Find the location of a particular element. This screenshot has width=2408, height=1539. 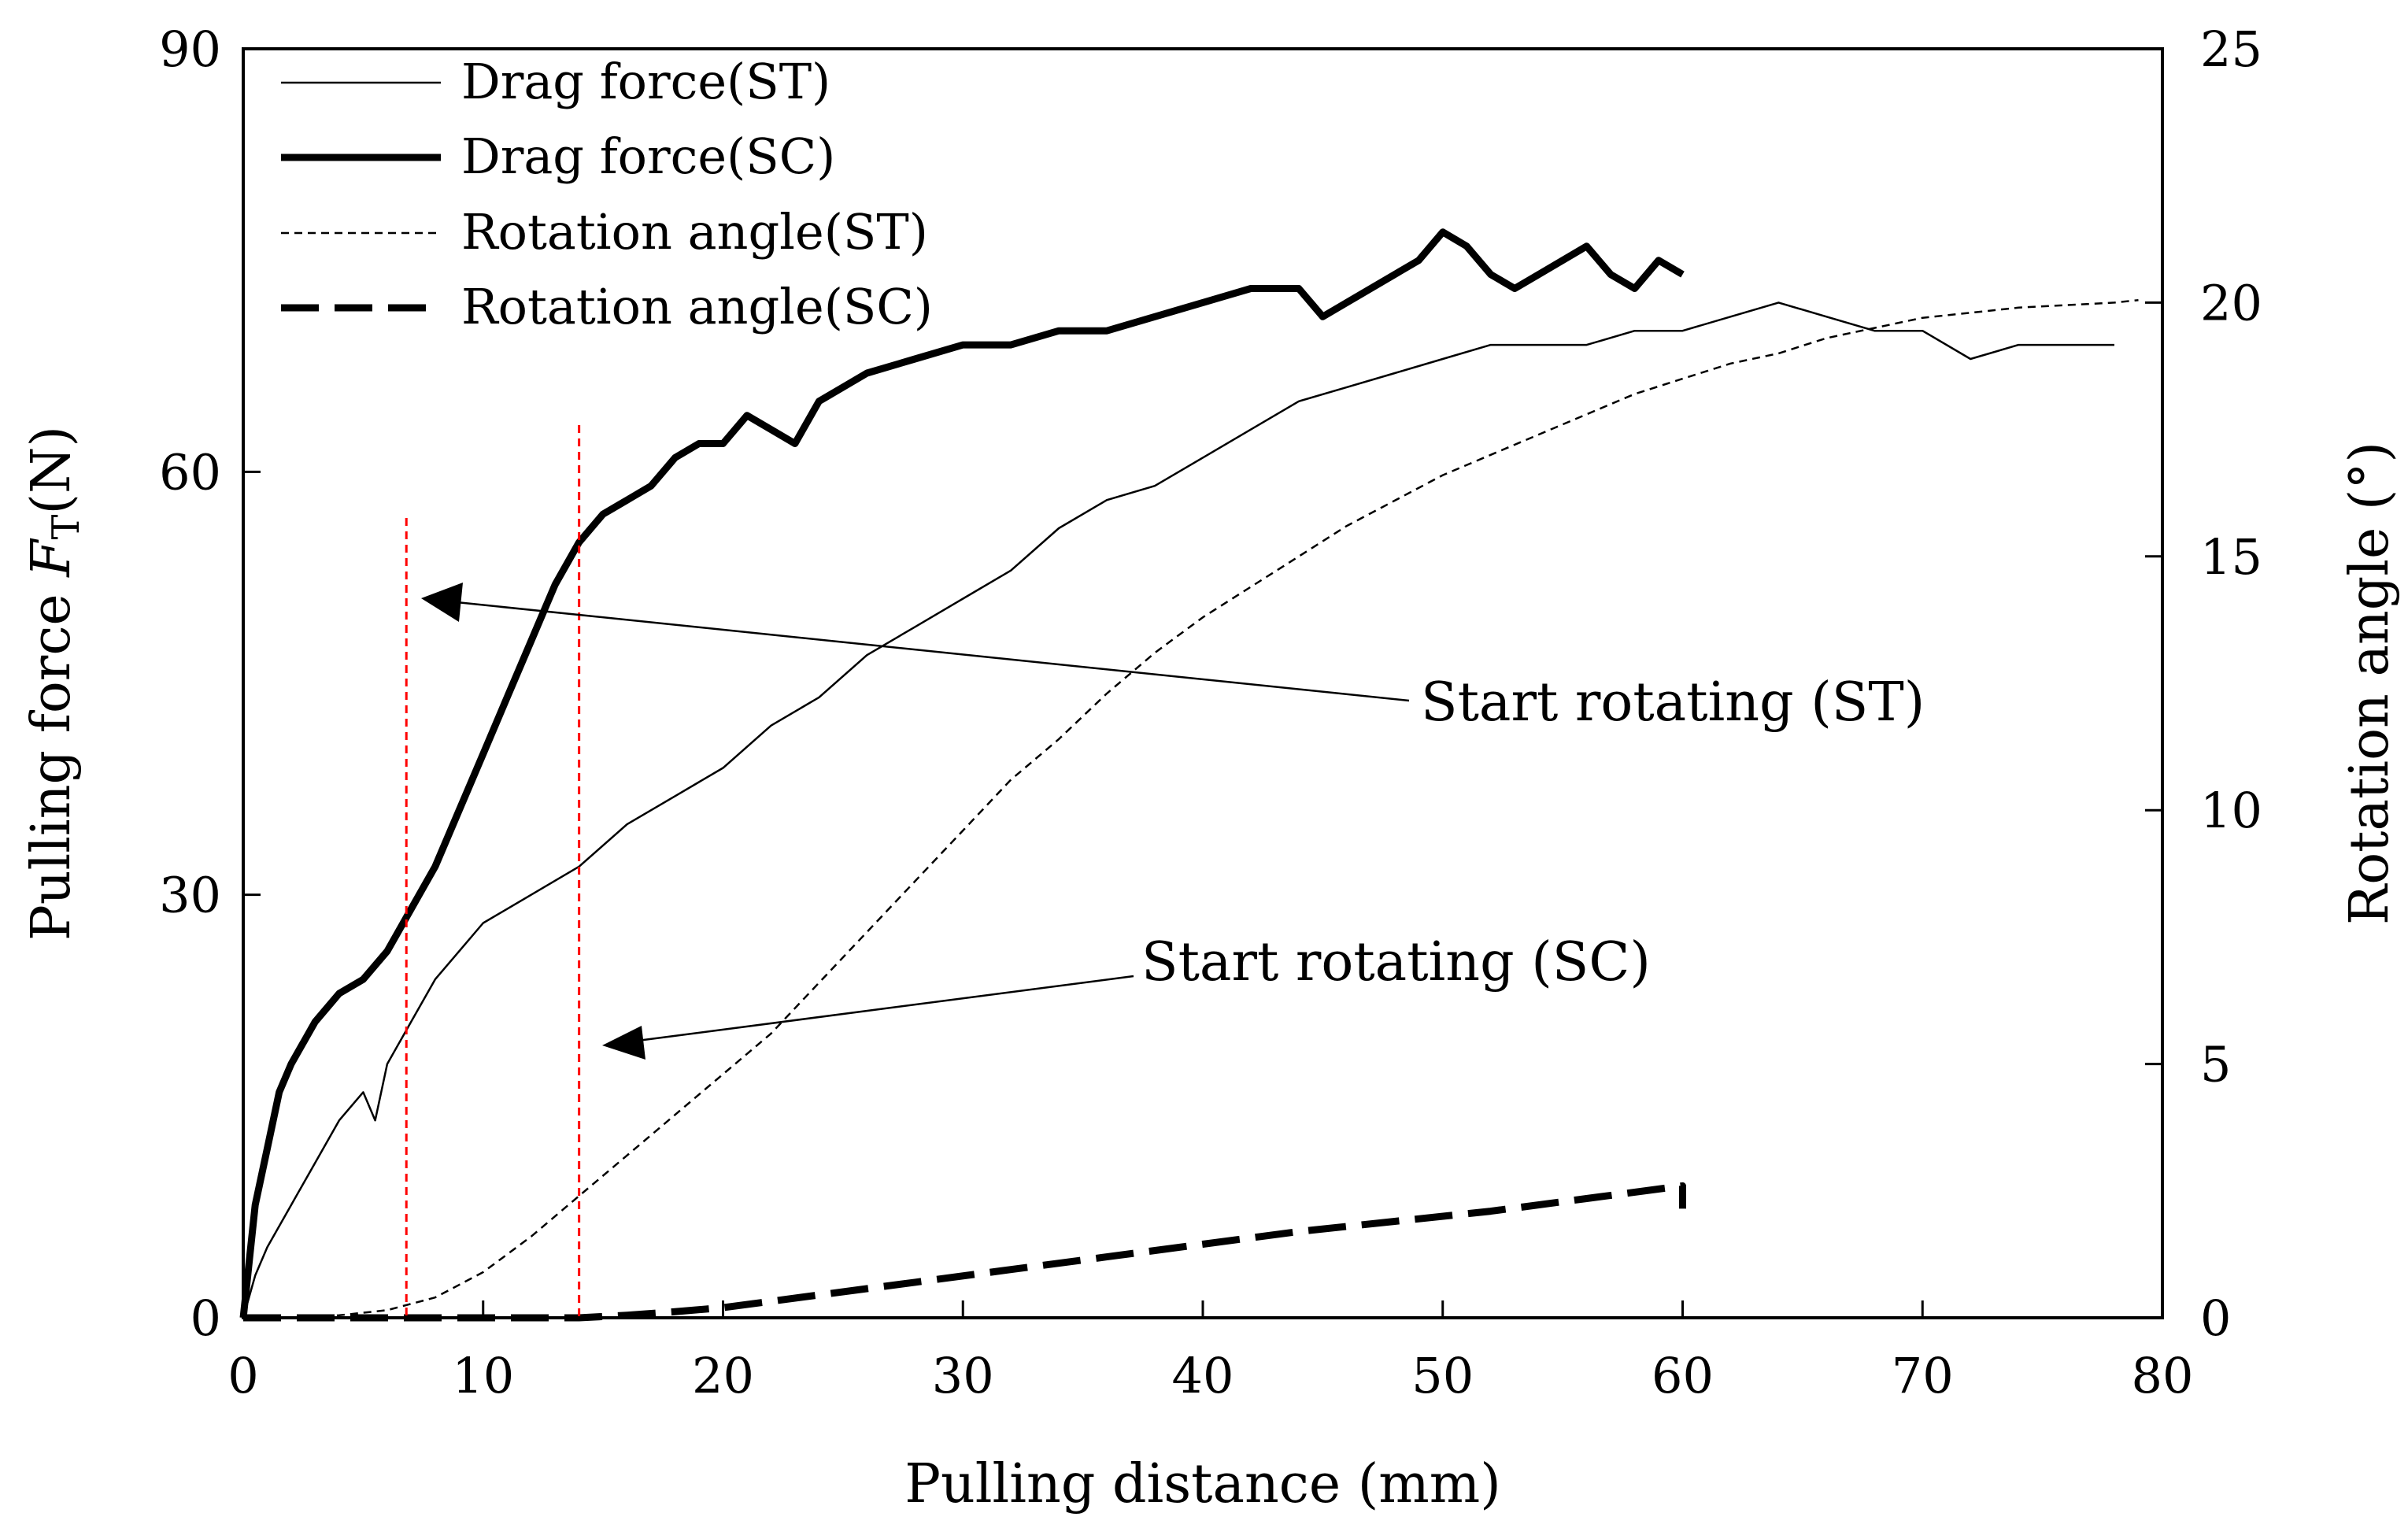

y-axis-label-left-symbol: F is located at coordinates (52, 558).